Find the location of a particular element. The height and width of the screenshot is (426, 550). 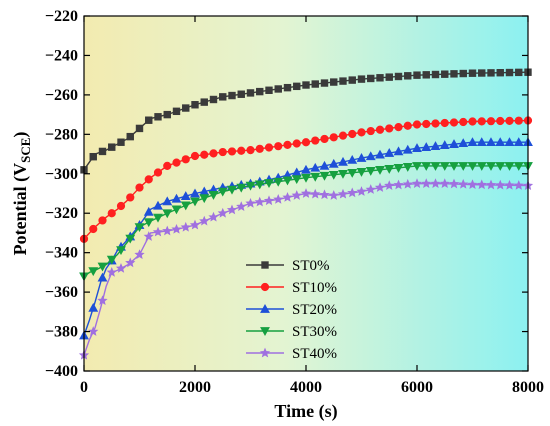

legend-item: ST30% is located at coordinates (291, 332).